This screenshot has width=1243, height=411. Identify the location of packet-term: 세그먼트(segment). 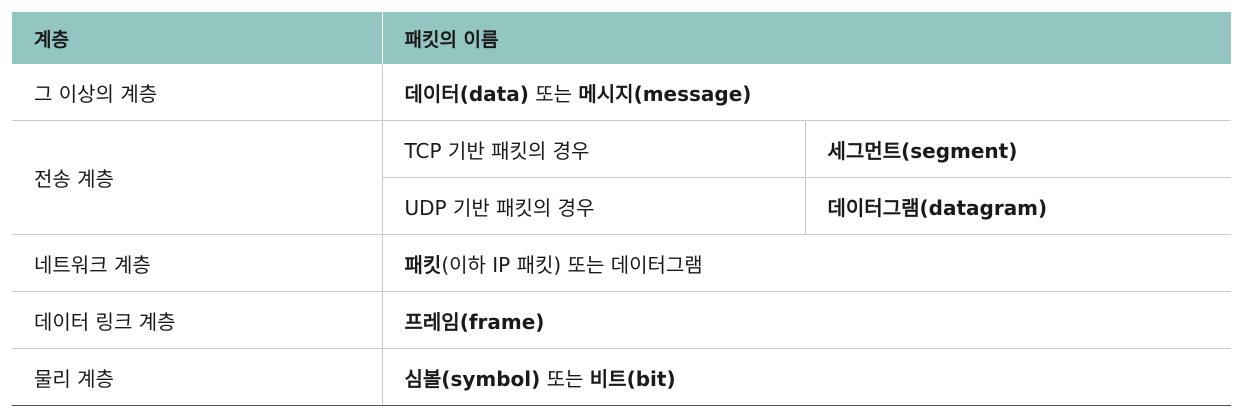
(922, 150).